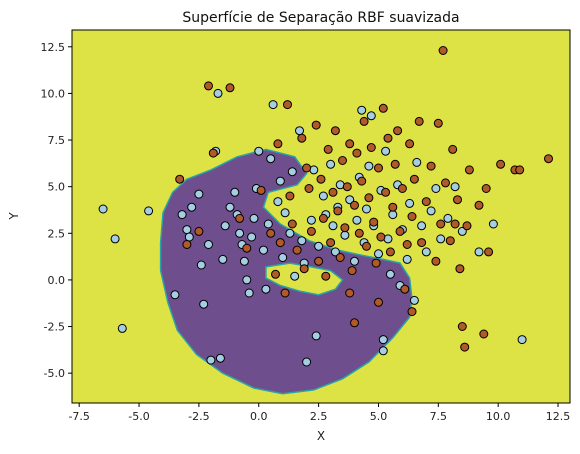  Describe the element at coordinates (78, 416) in the screenshot. I see `x-tick-label: -7.5` at that location.